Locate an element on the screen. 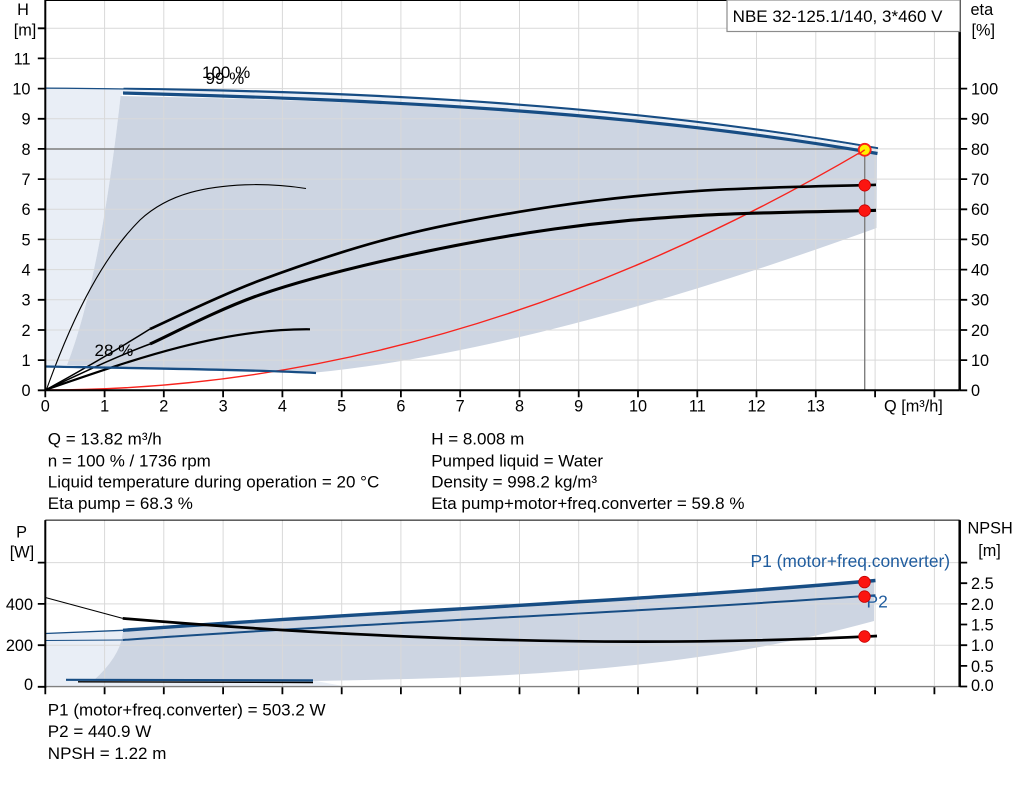 The width and height of the screenshot is (1024, 786). svg-text: P2 is located at coordinates (877, 601).